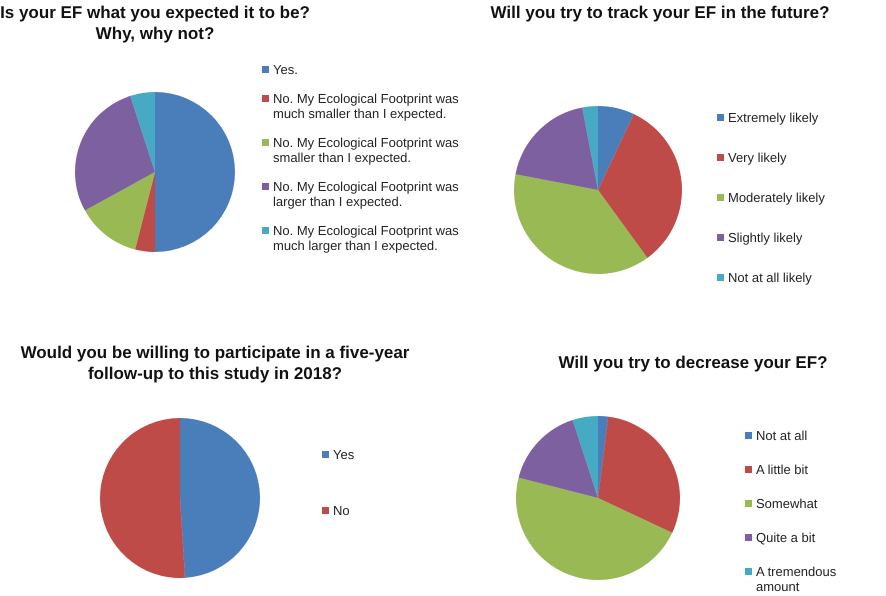 This screenshot has width=886, height=596. What do you see at coordinates (285, 69) in the screenshot?
I see `legend-label: Yes.` at bounding box center [285, 69].